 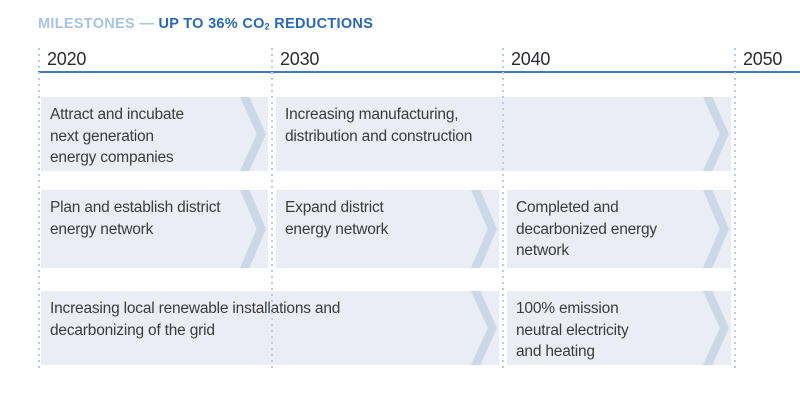 I want to click on gridline-2020, so click(x=39, y=209).